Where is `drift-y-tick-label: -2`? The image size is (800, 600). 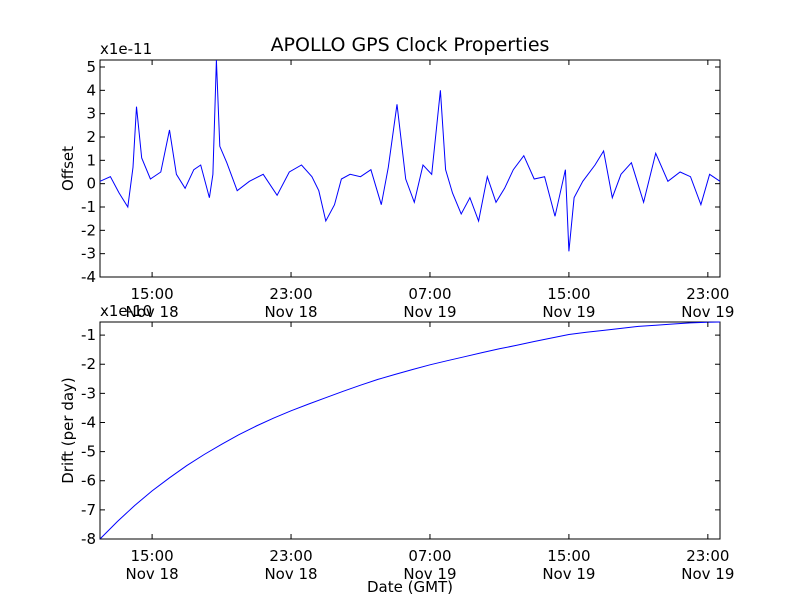 drift-y-tick-label: -2 is located at coordinates (88, 364).